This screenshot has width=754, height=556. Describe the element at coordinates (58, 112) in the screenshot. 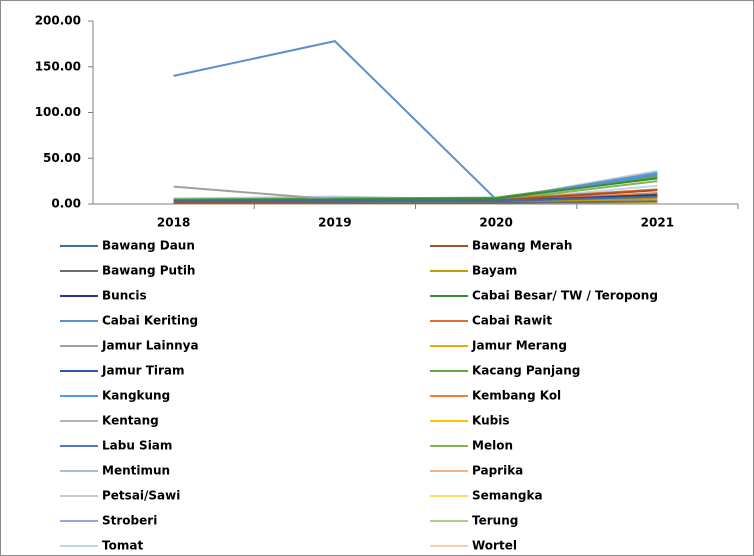

I see `y-tick-label: 100.00` at that location.